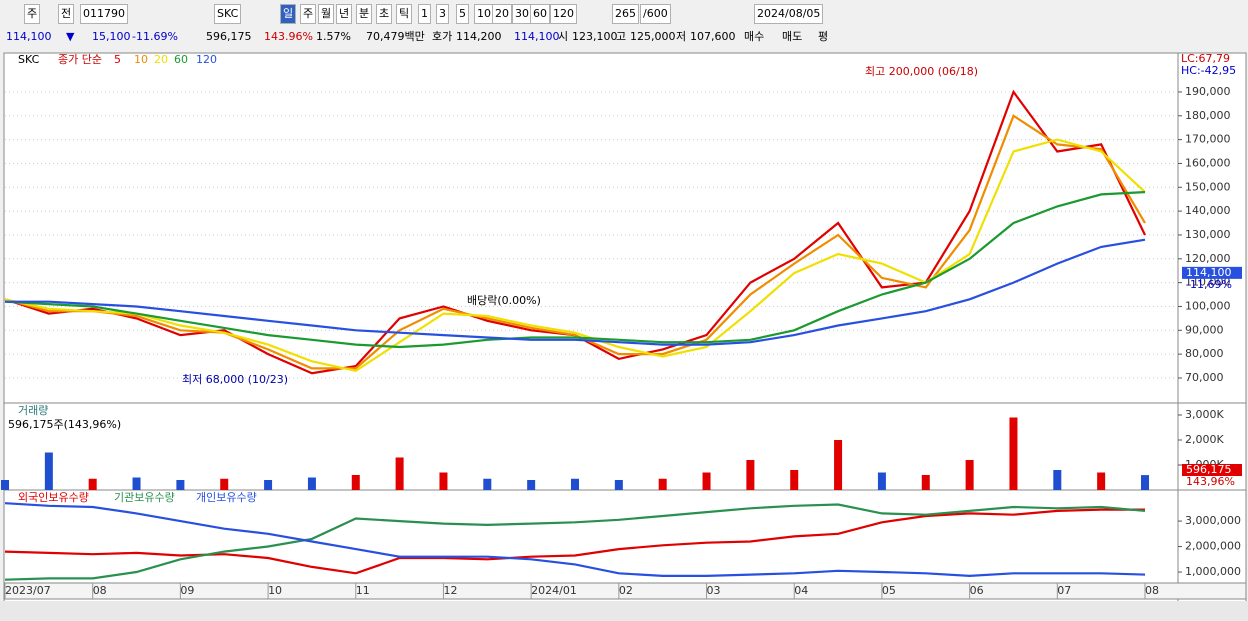 The height and width of the screenshot is (621, 1248). What do you see at coordinates (462, 14) in the screenshot?
I see `toolbar-item: 5` at bounding box center [462, 14].